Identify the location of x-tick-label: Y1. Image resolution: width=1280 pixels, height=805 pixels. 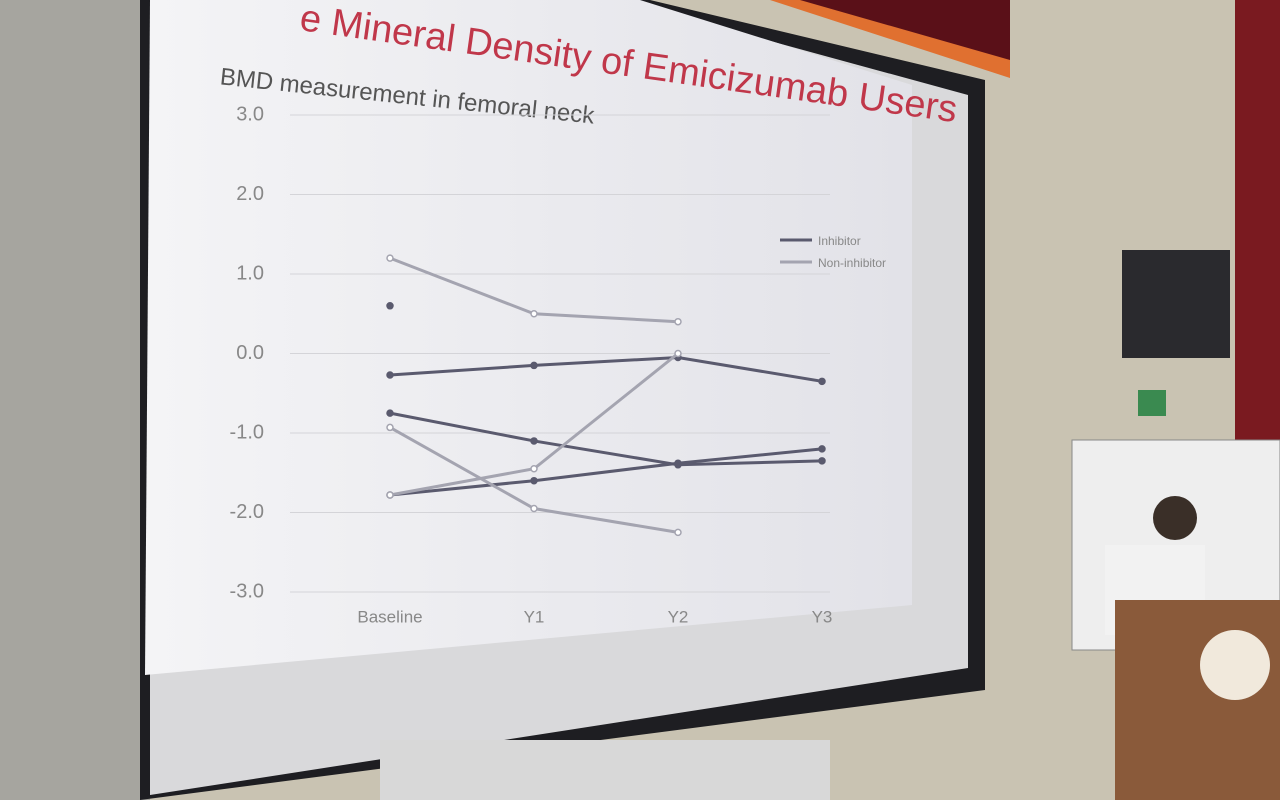
(534, 616).